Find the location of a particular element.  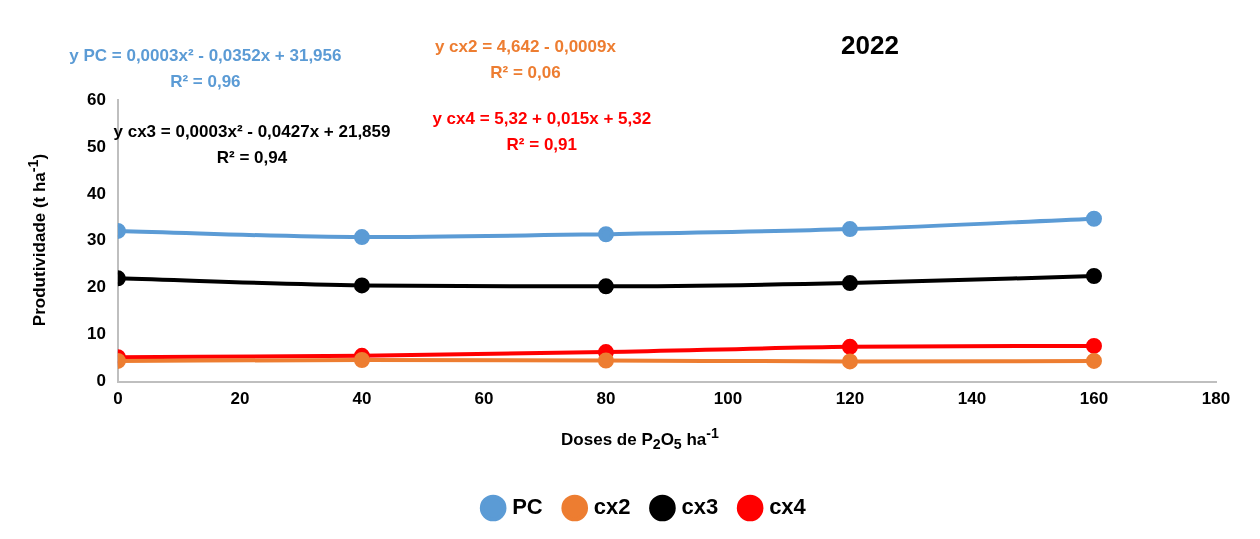

y-tick-label: 20 is located at coordinates (96, 287).